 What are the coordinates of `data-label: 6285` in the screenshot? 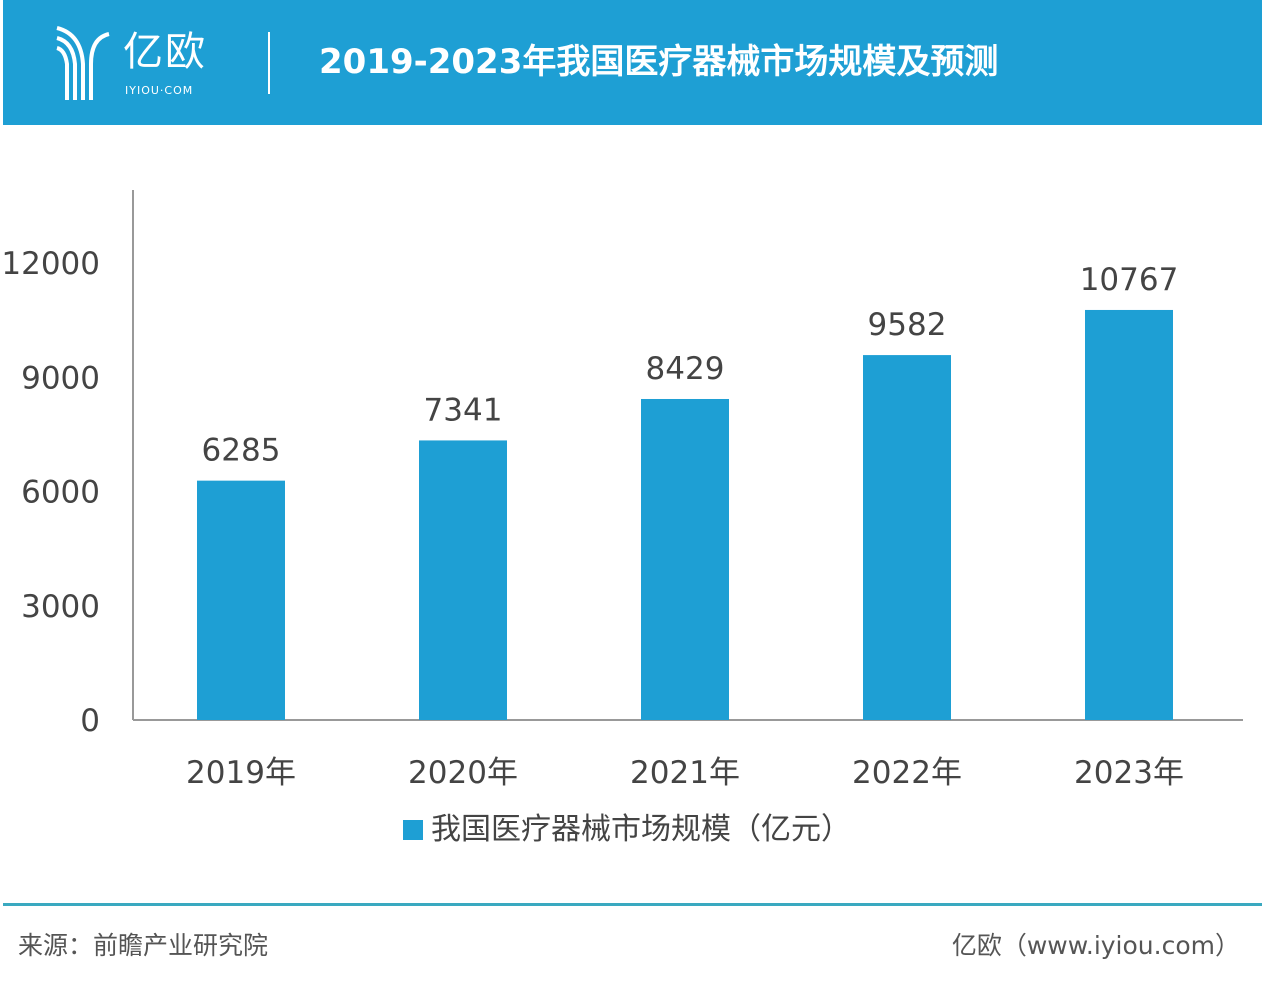 It's located at (241, 451).